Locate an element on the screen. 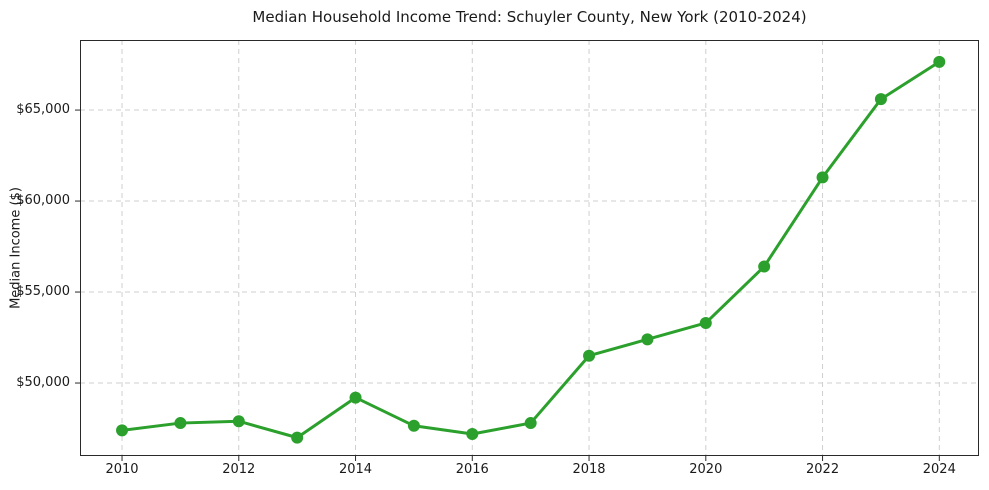  x-tick-label: 2016 is located at coordinates (472, 469).